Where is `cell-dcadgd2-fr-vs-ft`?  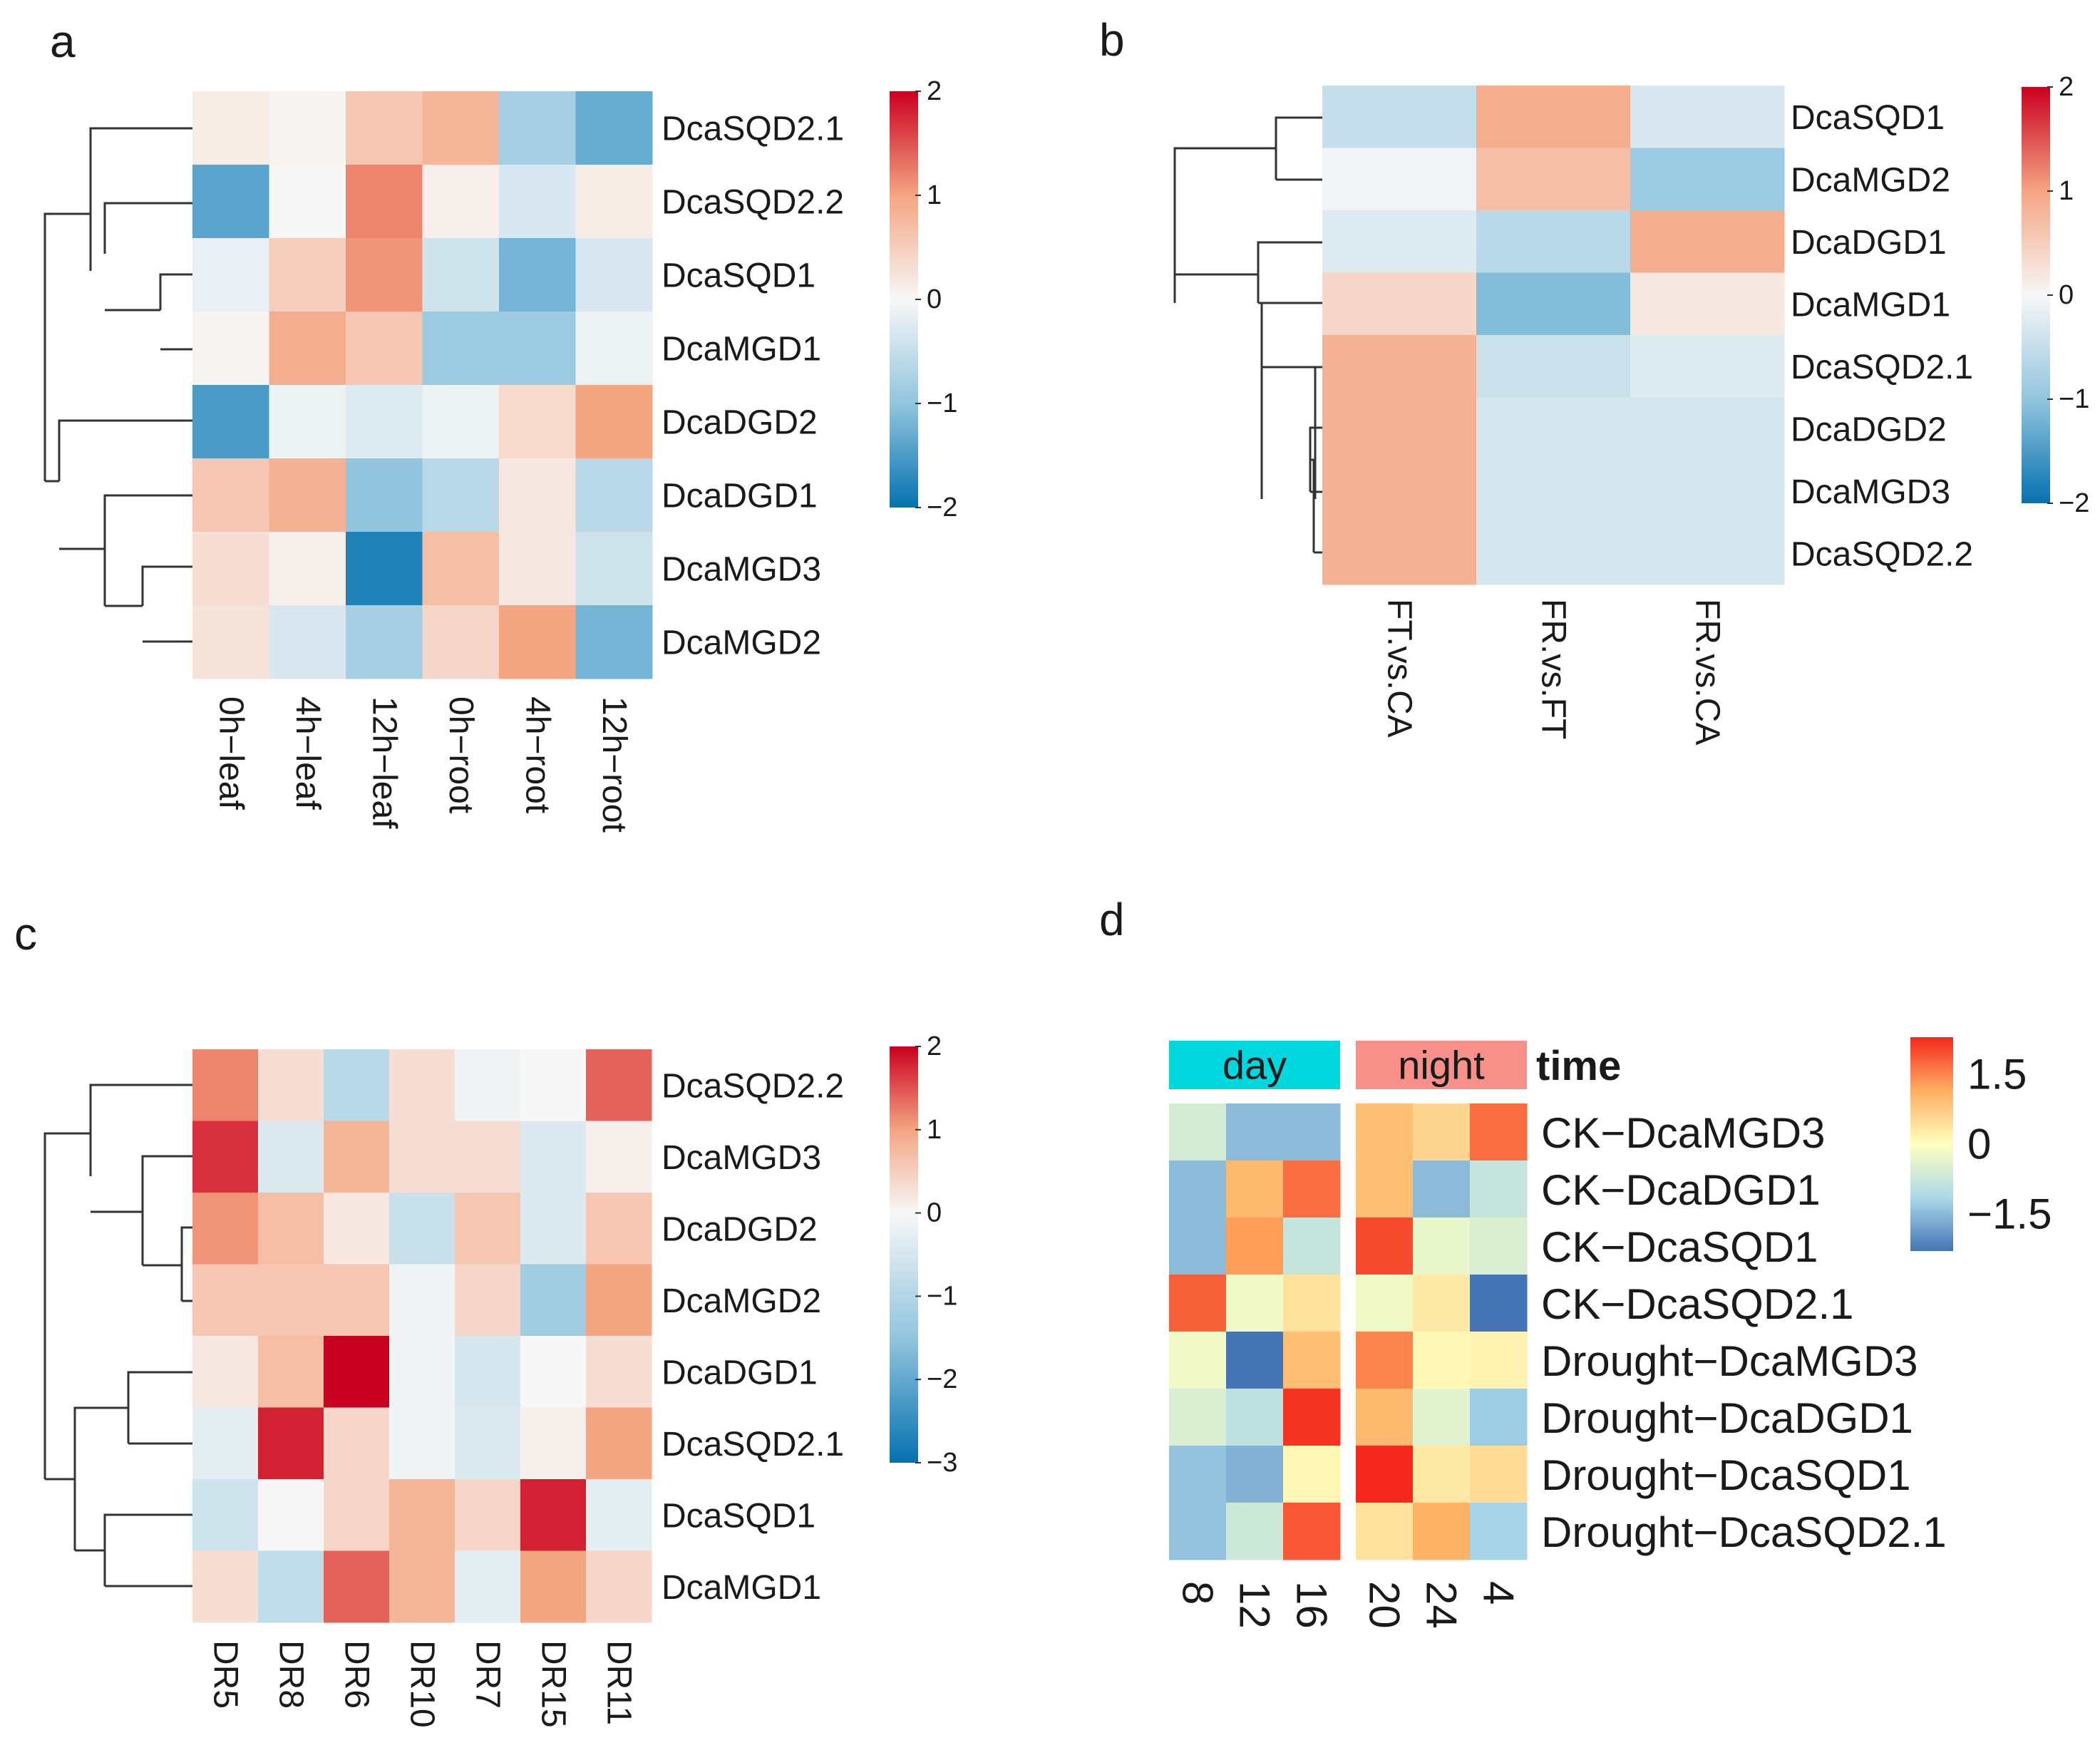
cell-dcadgd2-fr-vs-ft is located at coordinates (1553, 428).